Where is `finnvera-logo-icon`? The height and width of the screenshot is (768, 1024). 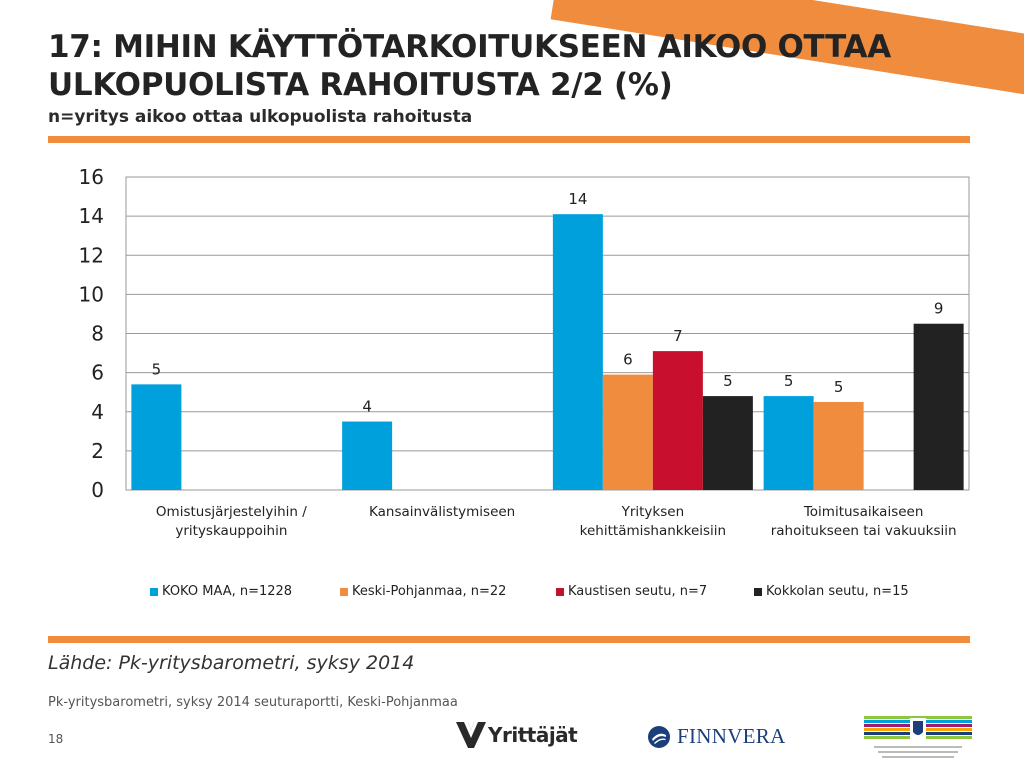 finnvera-logo-icon is located at coordinates (659, 736).